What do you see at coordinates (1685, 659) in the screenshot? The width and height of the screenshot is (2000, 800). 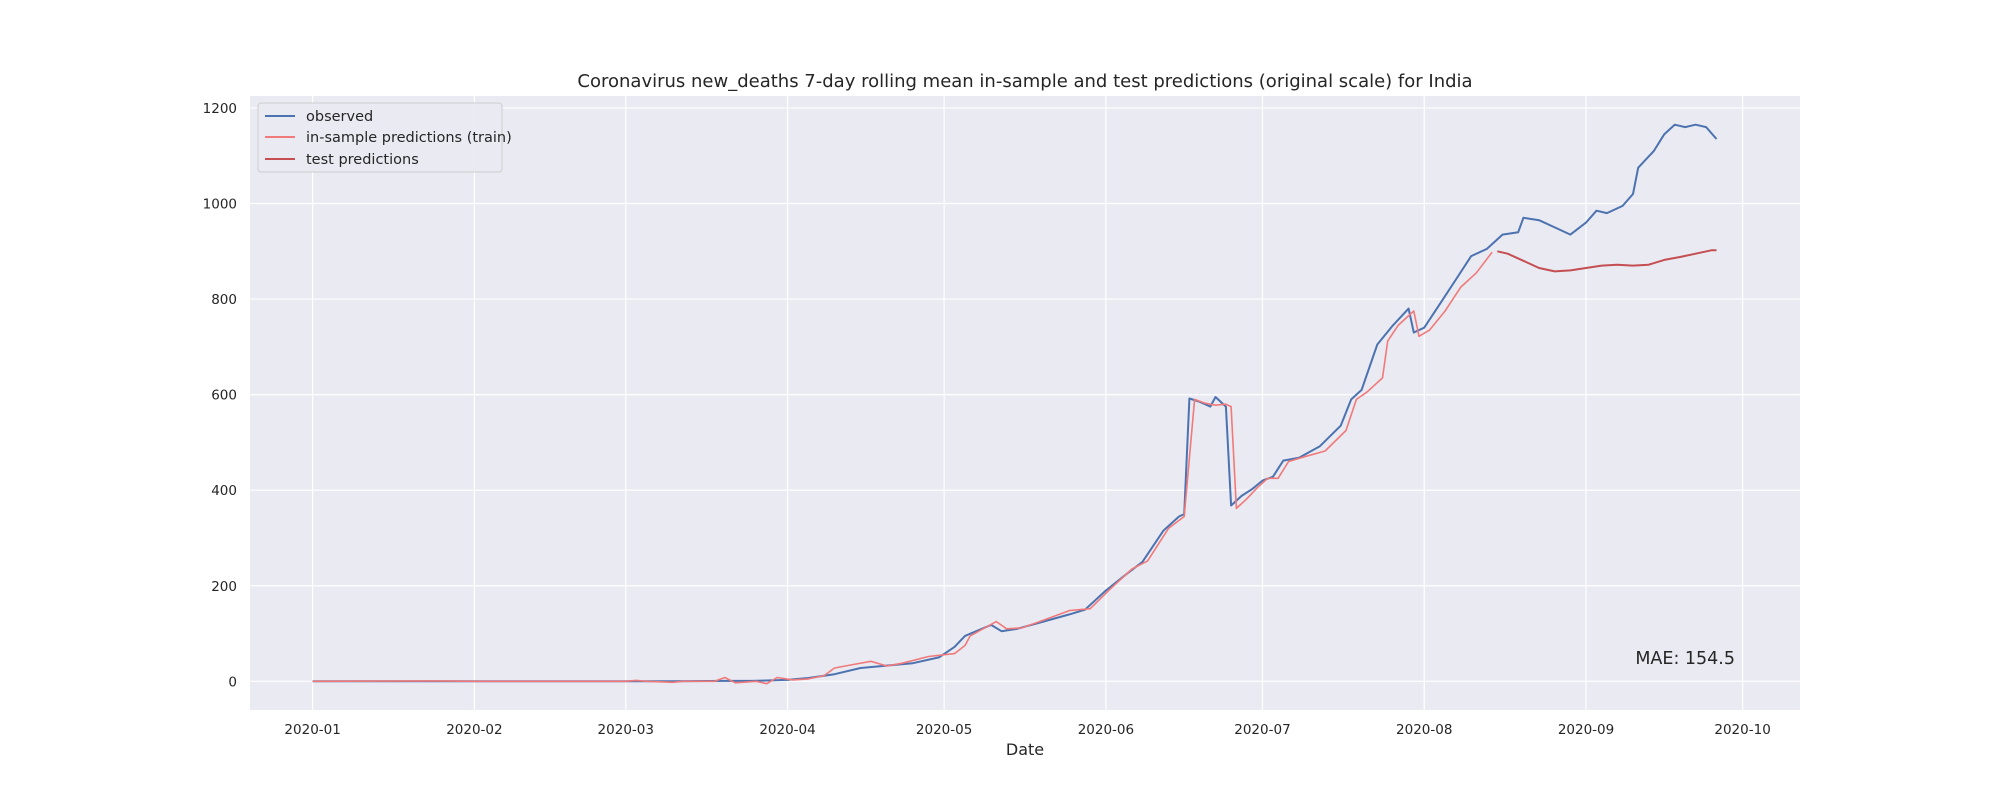 I see `mae-annotation: MAE: 154.5` at bounding box center [1685, 659].